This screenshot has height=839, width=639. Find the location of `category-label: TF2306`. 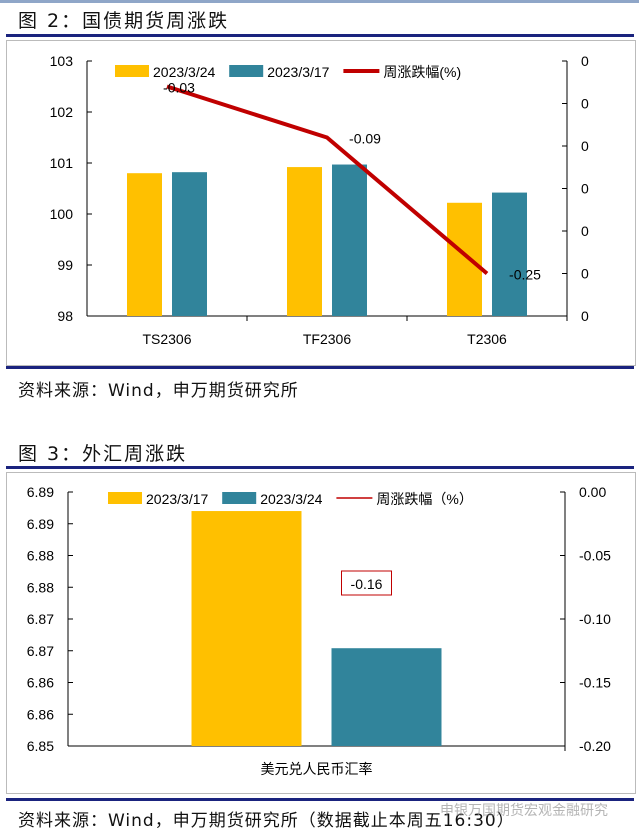

category-label: TF2306 is located at coordinates (327, 339).